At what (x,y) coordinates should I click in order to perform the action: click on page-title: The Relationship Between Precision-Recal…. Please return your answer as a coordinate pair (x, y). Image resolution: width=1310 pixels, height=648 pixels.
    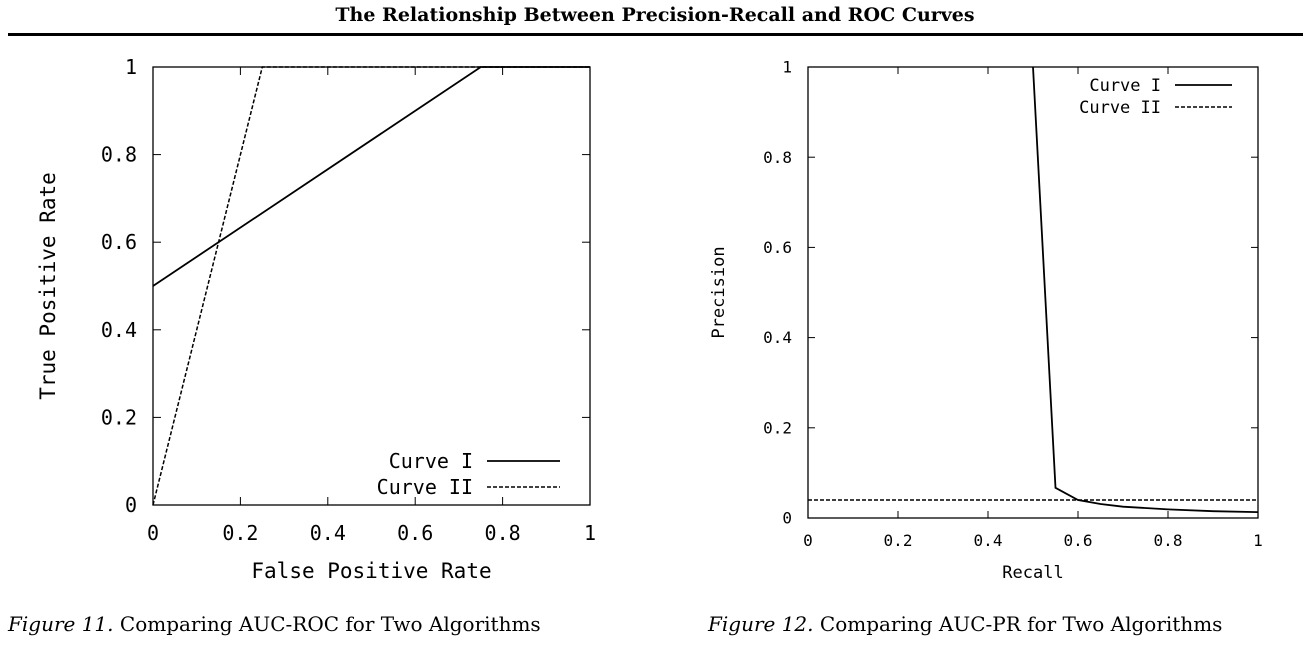
    Looking at the image, I should click on (655, 15).